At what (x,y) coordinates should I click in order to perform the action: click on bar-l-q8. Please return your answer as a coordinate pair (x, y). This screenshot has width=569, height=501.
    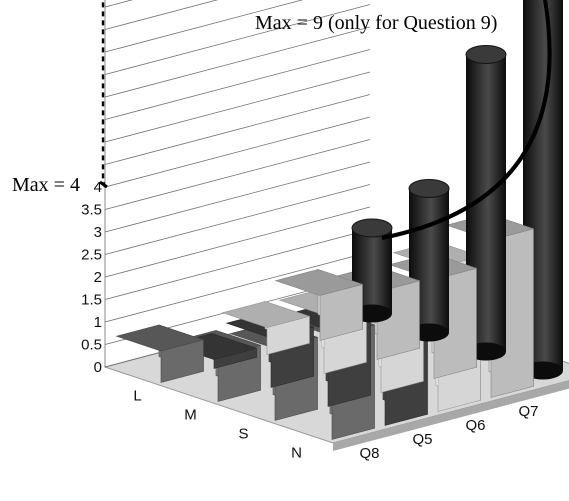
    Looking at the image, I should click on (160, 353).